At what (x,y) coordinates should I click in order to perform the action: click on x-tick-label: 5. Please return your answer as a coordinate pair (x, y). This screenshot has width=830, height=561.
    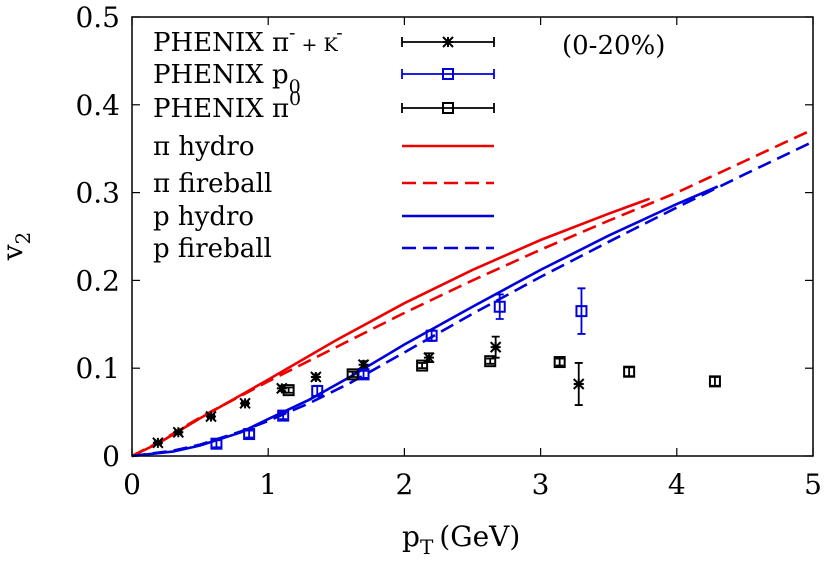
    Looking at the image, I should click on (813, 484).